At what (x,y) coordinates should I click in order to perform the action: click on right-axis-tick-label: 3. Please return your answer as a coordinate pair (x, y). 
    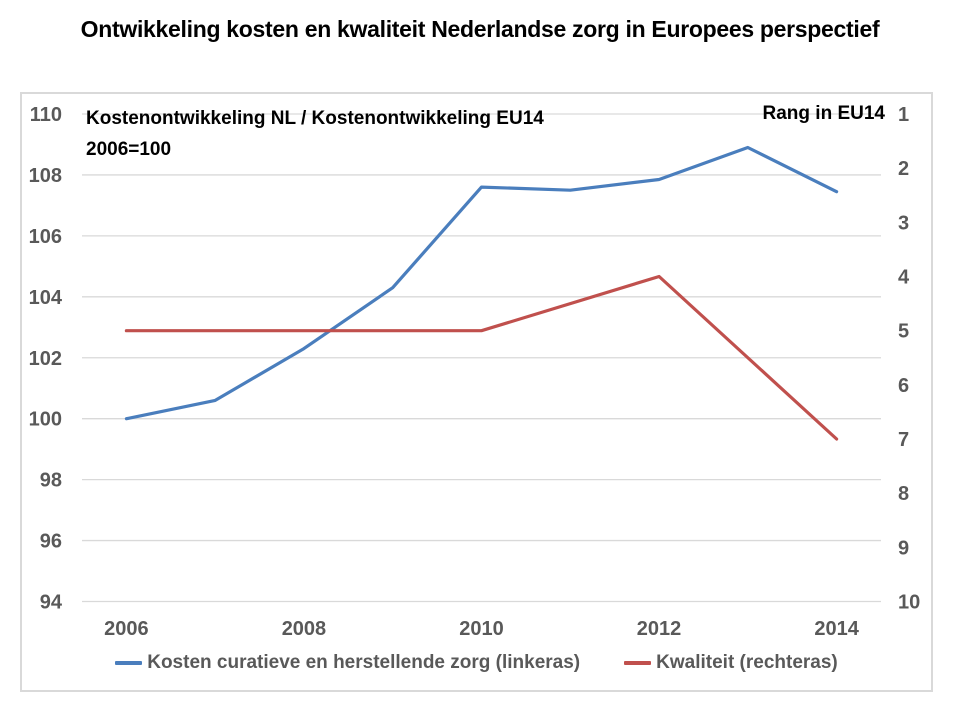
    Looking at the image, I should click on (903, 223).